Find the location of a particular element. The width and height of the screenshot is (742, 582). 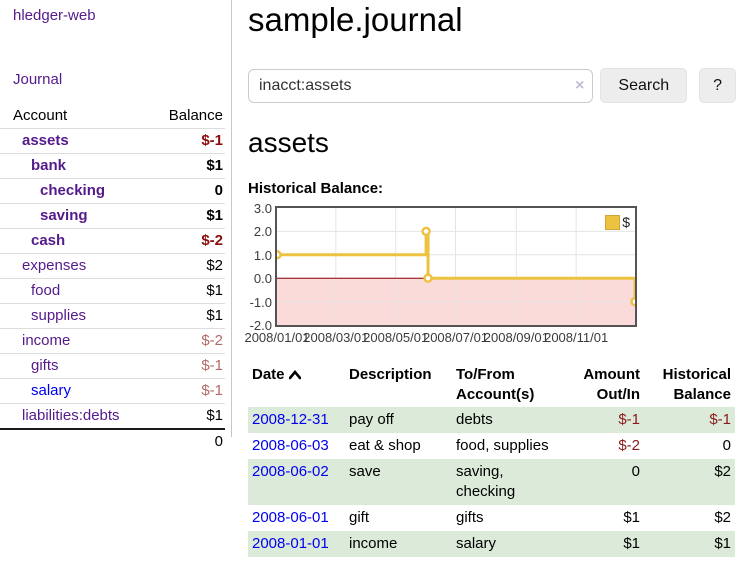

transaction-balance: $-1 is located at coordinates (720, 419).